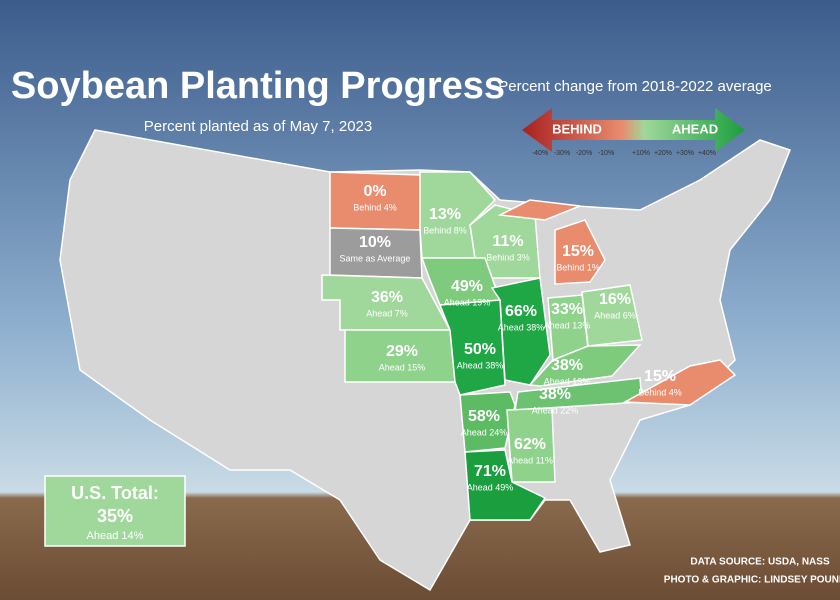  I want to click on state-percent: 11%, so click(507, 241).